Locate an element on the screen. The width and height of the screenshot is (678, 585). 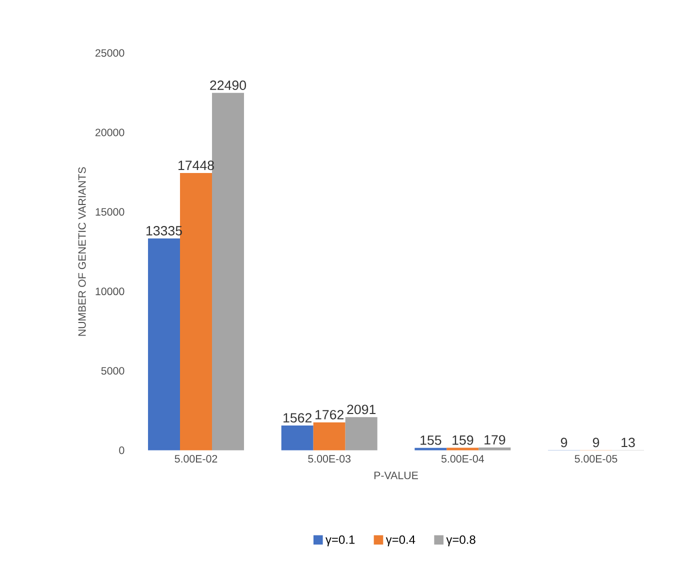
data-label: 155 is located at coordinates (431, 440).